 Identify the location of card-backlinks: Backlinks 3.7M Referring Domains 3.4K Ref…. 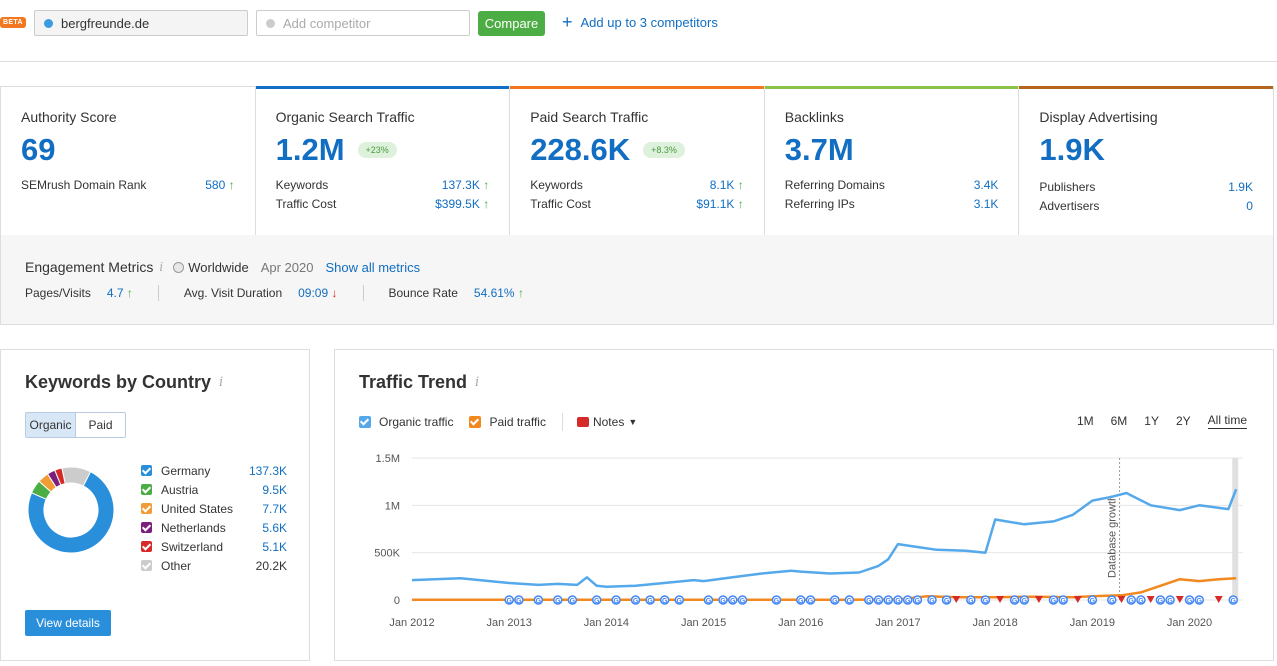
(892, 160).